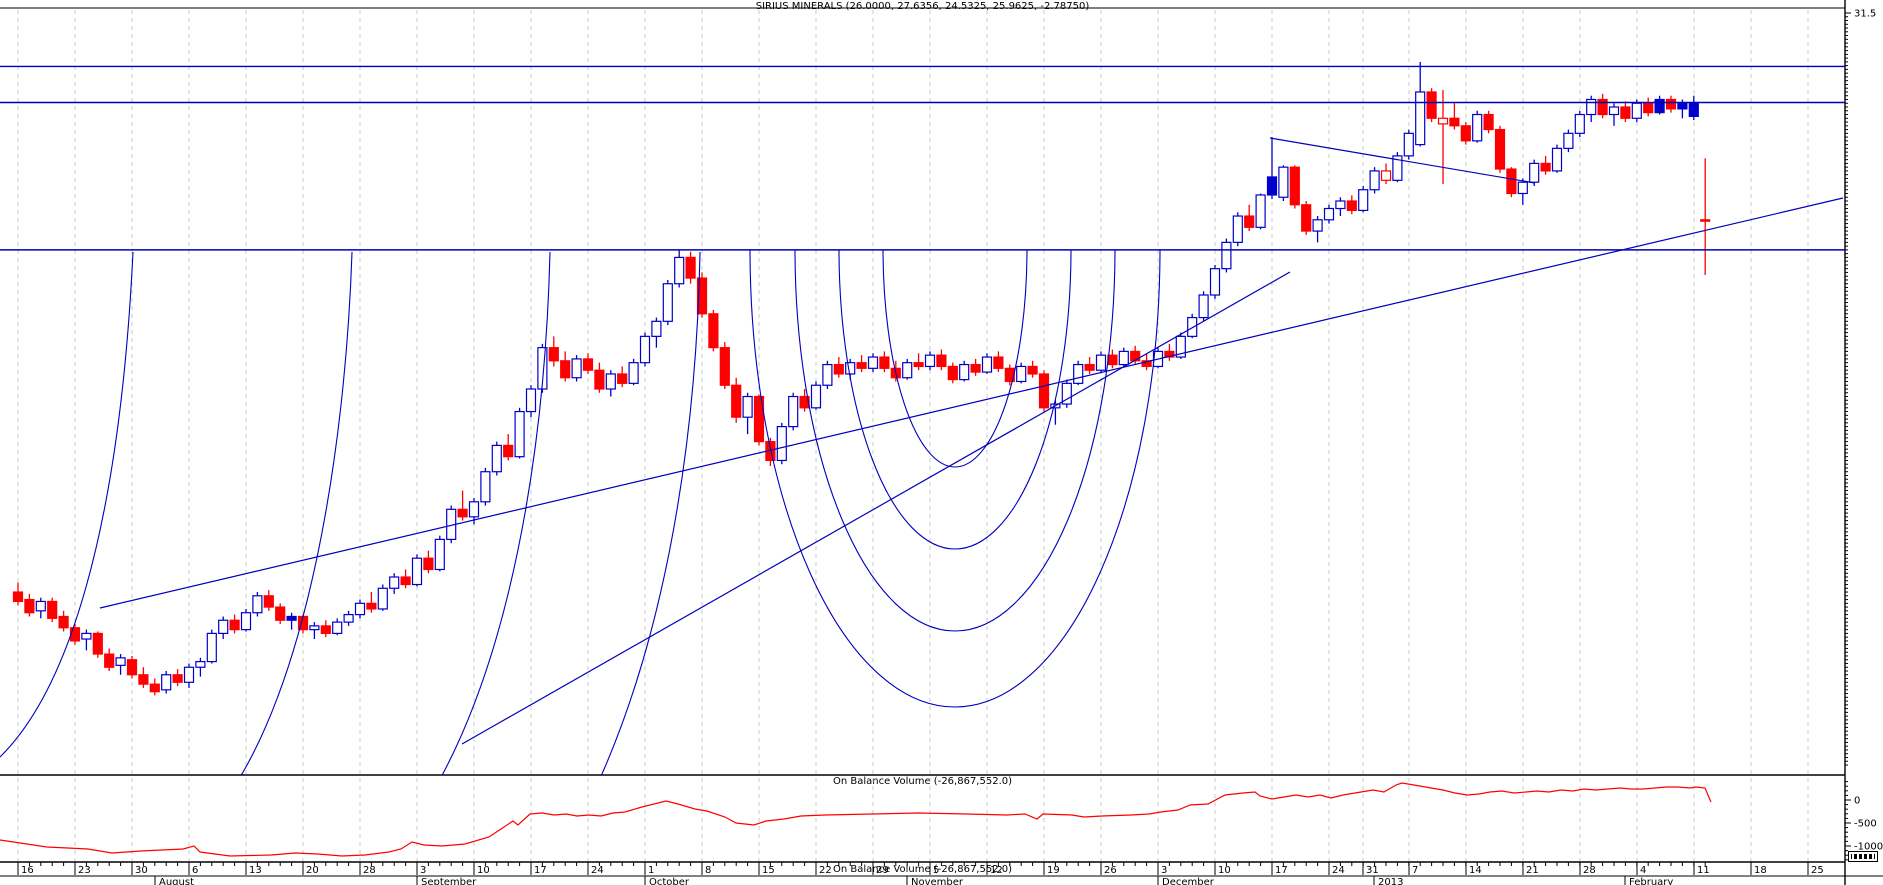 This screenshot has height=885, width=1883. What do you see at coordinates (856, 819) in the screenshot?
I see `obv-line` at bounding box center [856, 819].